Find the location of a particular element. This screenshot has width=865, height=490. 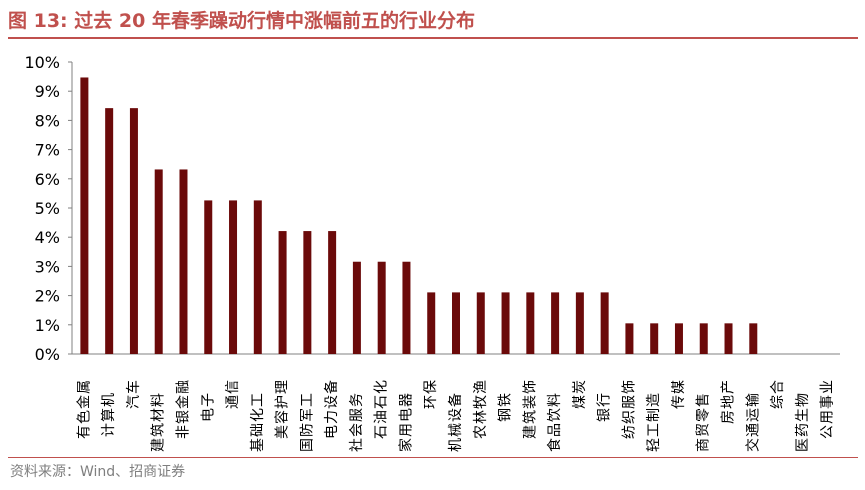

chart-title: 图 13: 过去 20 年春季躁动行情中涨幅前五的行业分布 is located at coordinates (241, 21).